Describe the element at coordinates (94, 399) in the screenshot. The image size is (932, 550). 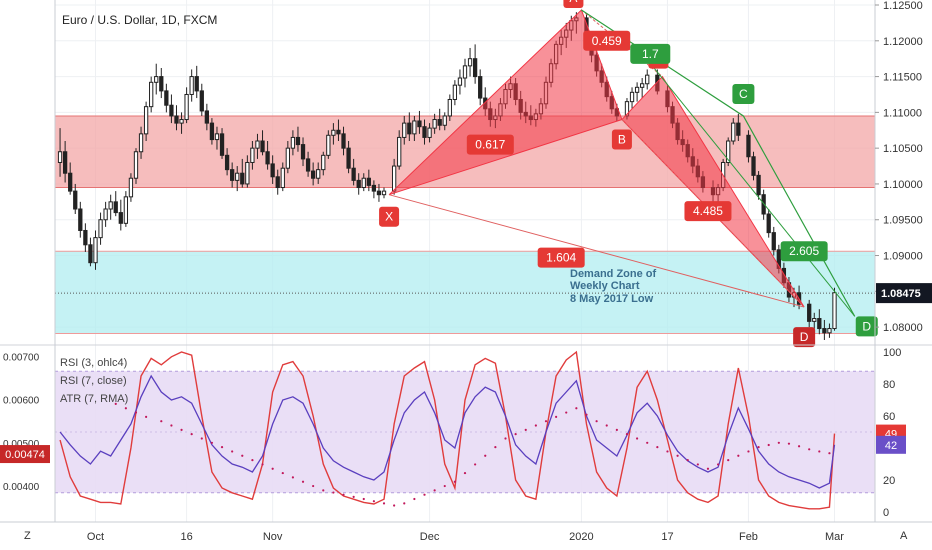
I see `legend-atr: ATR (7, RMA)` at that location.